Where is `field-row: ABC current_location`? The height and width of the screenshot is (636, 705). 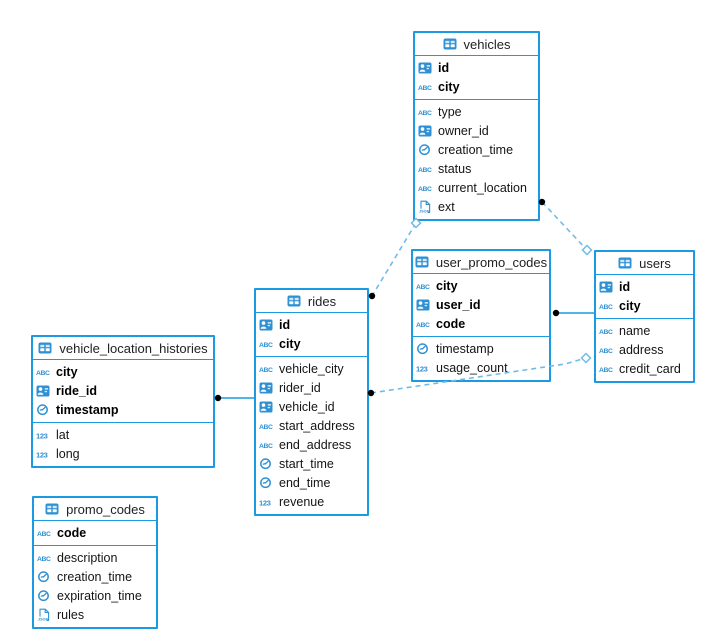 field-row: ABC current_location is located at coordinates (476, 187).